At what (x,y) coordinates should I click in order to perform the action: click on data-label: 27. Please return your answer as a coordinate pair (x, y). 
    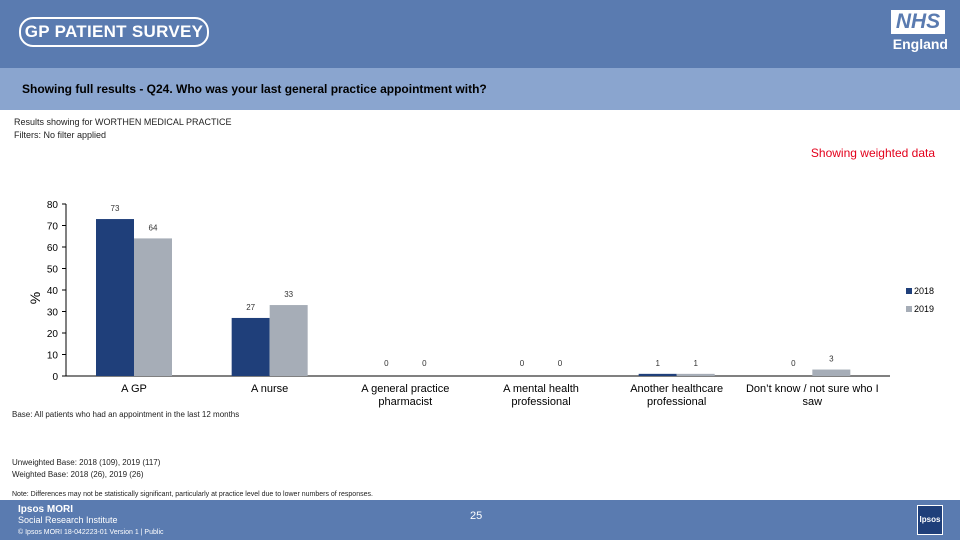
    Looking at the image, I should click on (250, 307).